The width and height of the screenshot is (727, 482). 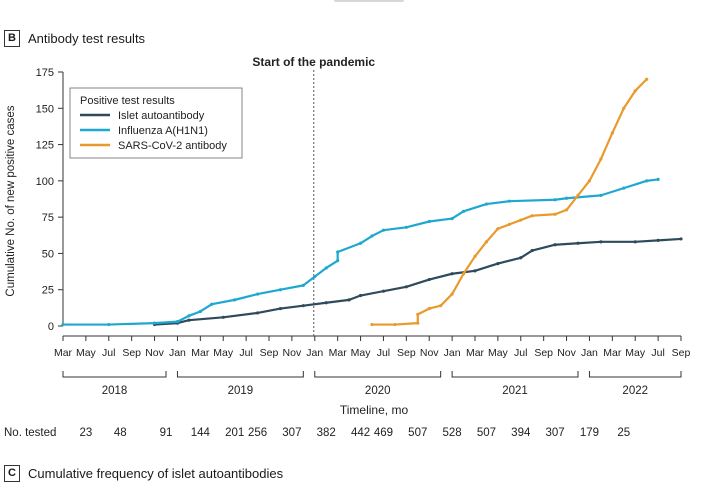 I want to click on y-tick-label: 0, so click(x=51, y=327).